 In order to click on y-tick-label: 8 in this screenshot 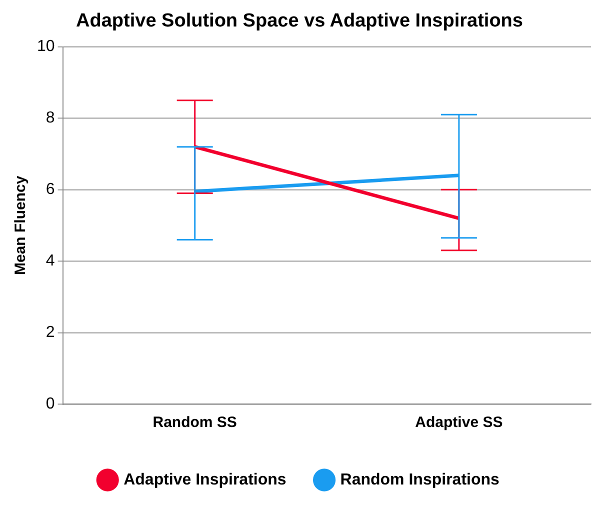, I will do `click(50, 118)`.